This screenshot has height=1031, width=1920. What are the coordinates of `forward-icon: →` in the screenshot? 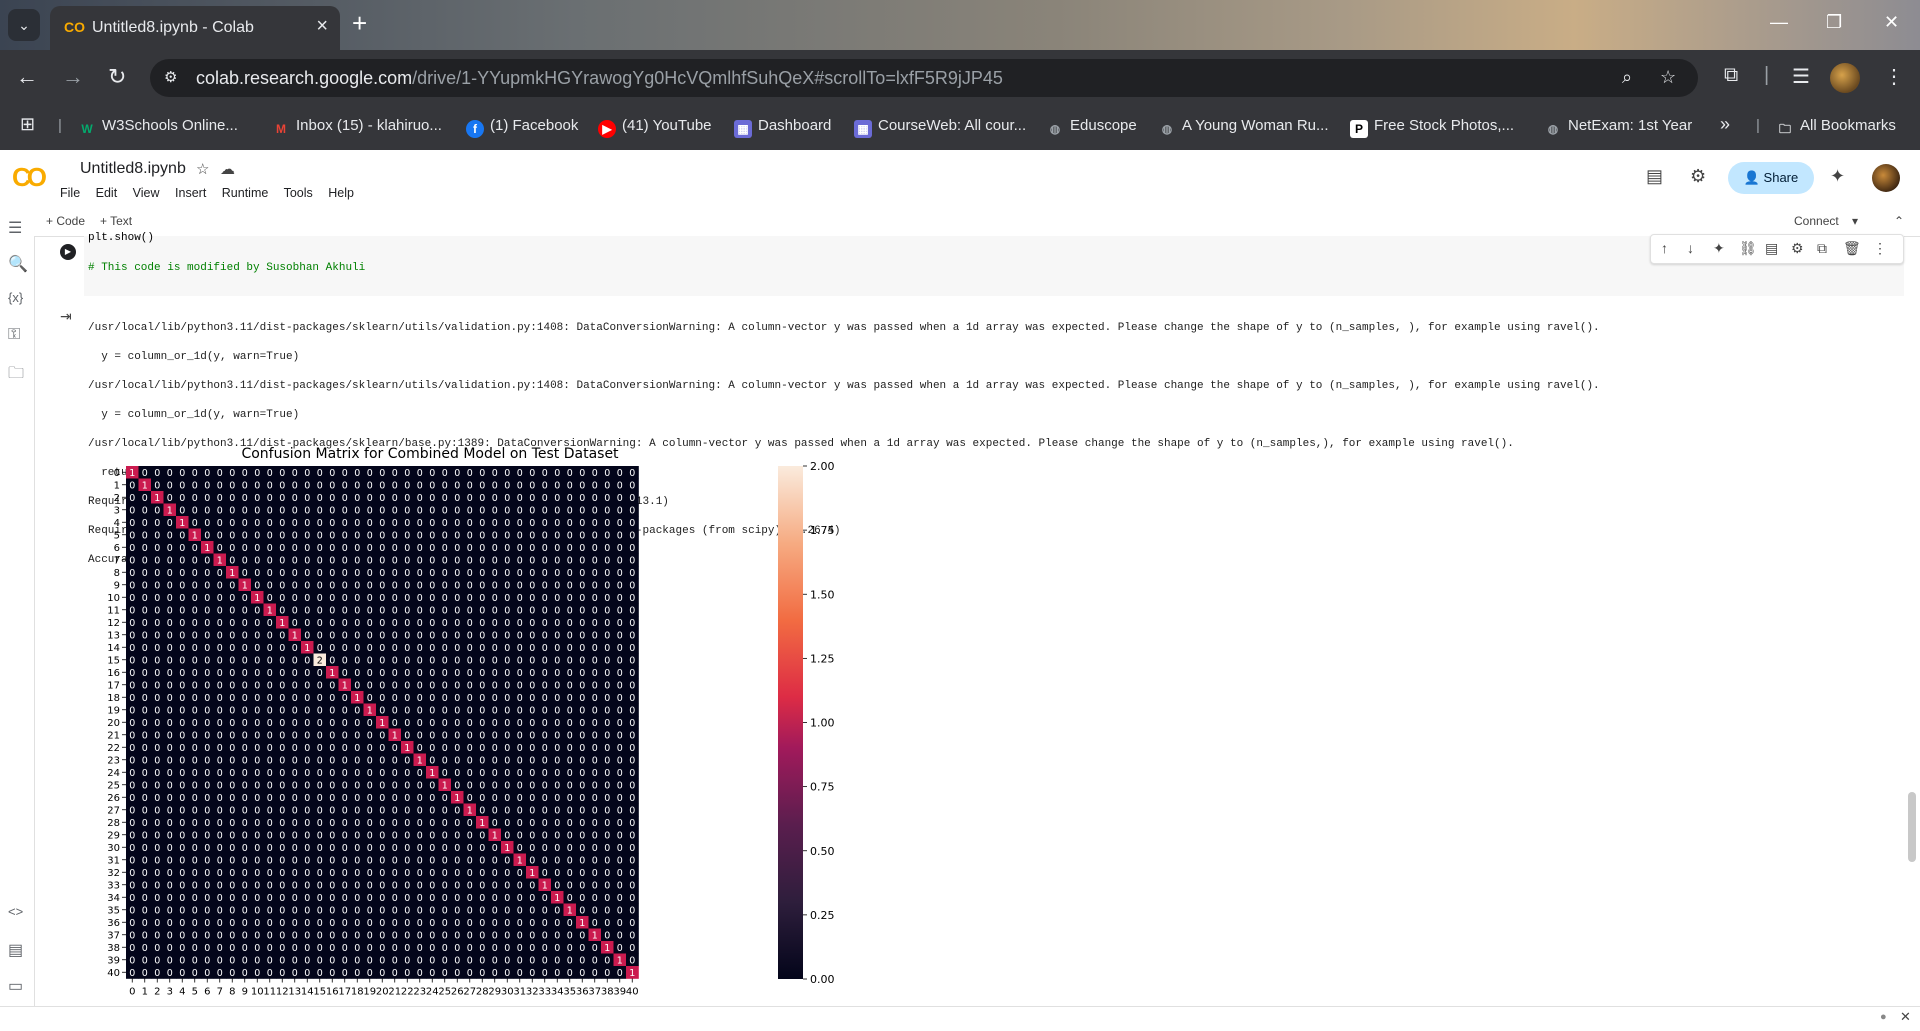 It's located at (73, 76).